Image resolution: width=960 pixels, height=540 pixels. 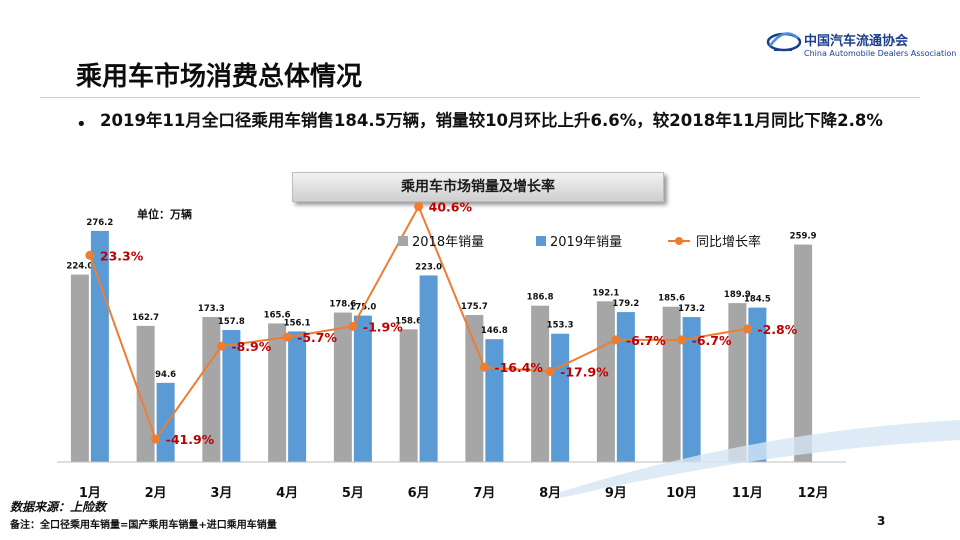 I want to click on org-name-en: China Automobile Dealers Association, so click(x=880, y=53).